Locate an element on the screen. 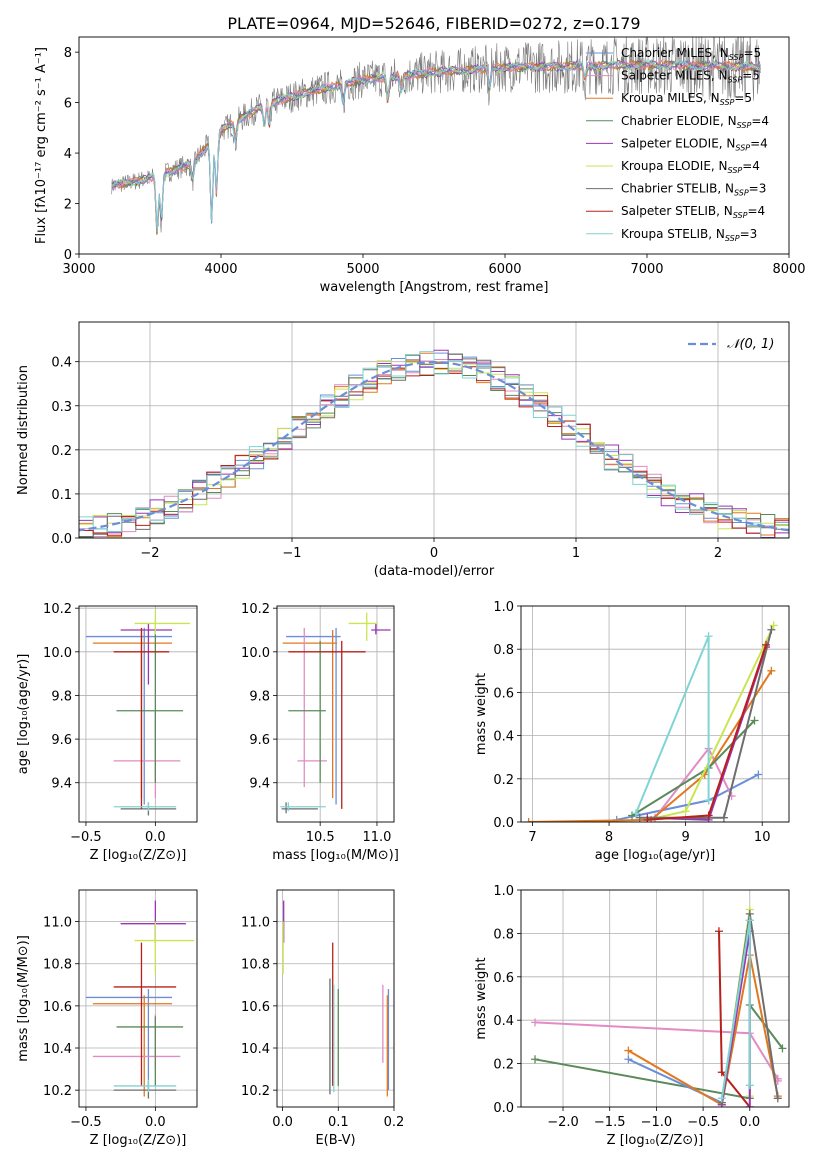 This screenshot has height=1170, width=819. x-tick-label: −1.5 is located at coordinates (610, 1122).